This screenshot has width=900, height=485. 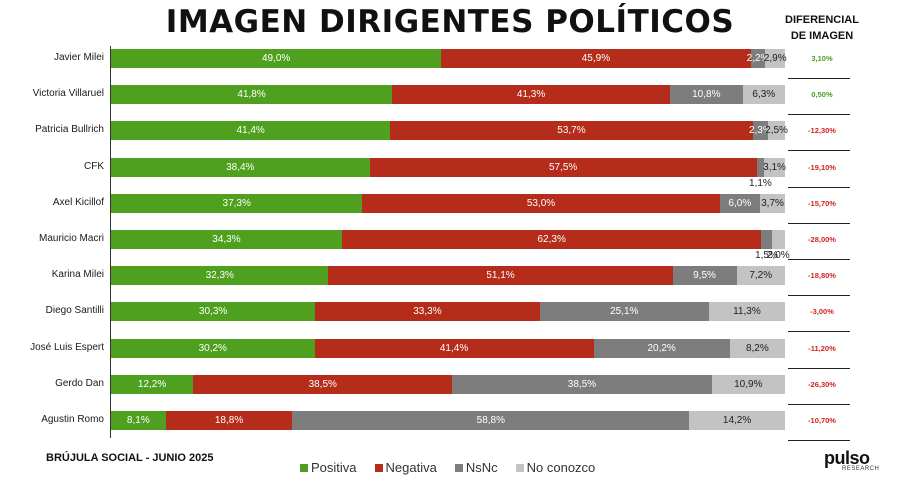 I want to click on category-label: José Luis Espert, so click(x=67, y=347).